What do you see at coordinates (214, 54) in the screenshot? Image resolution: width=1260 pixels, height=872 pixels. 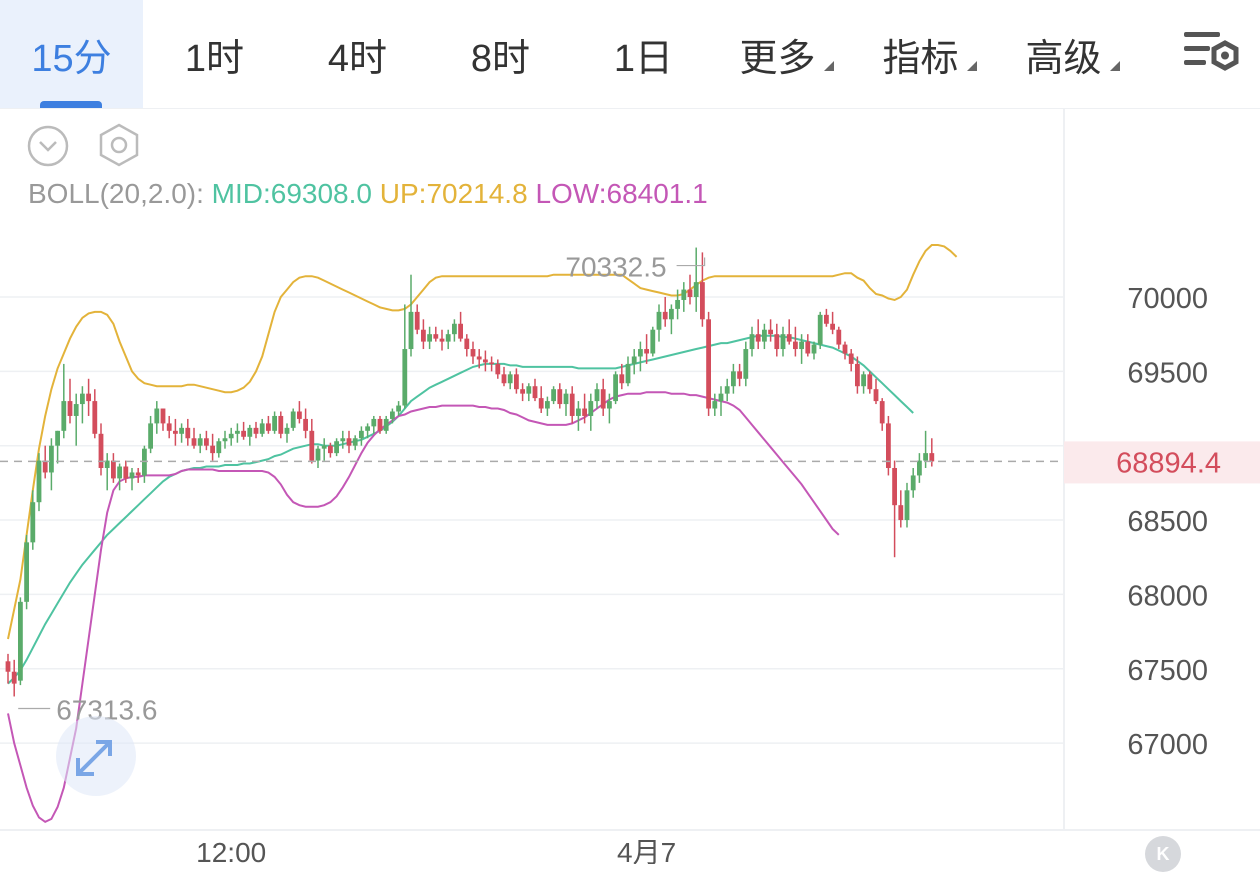 I see `tab-2: 1时` at bounding box center [214, 54].